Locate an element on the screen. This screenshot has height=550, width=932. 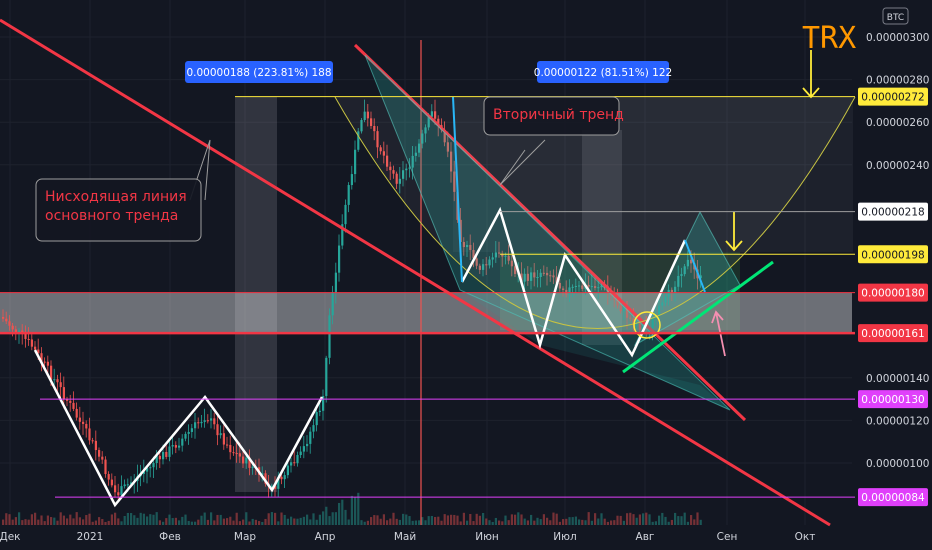
price-tag-label: 0.00000084 is located at coordinates (893, 498).